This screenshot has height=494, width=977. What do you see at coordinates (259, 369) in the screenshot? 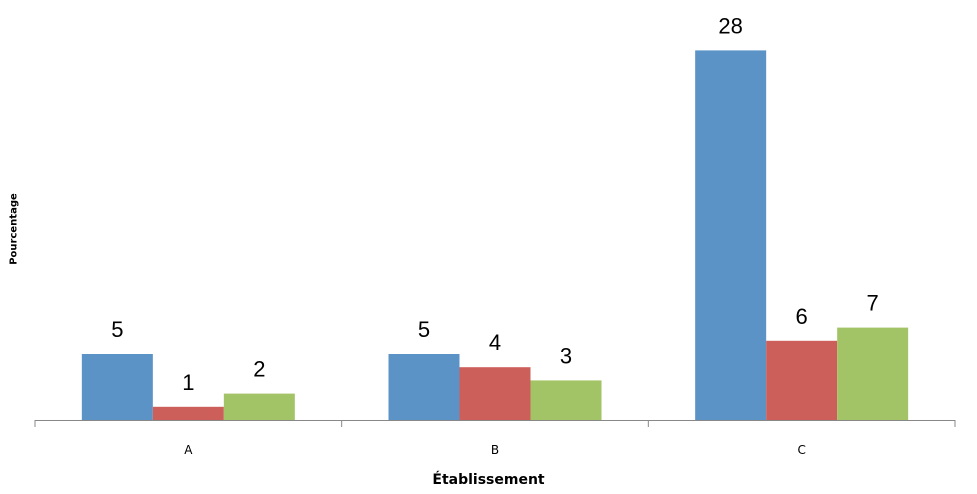
I see `data-label: 2` at bounding box center [259, 369].